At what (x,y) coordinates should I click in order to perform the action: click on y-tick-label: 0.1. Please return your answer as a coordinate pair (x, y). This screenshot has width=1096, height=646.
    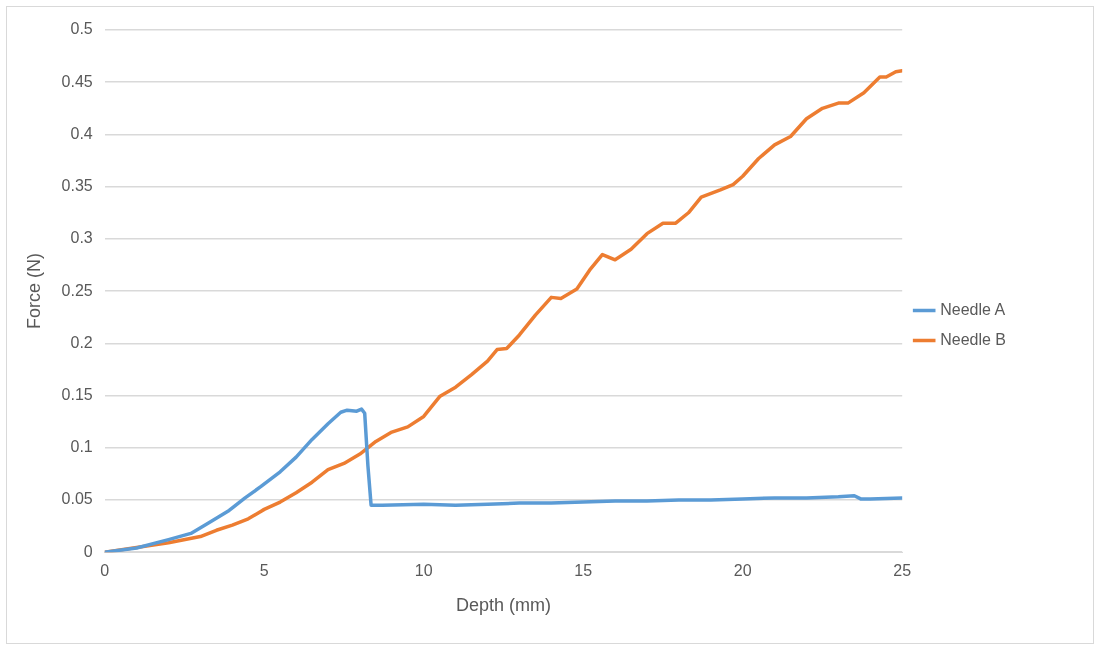
    Looking at the image, I should click on (81, 447).